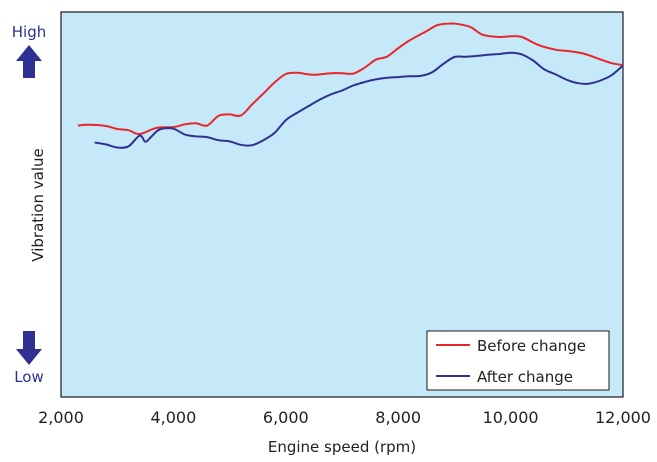 This screenshot has height=462, width=657. I want to click on legend-label-before: Before change, so click(531, 346).